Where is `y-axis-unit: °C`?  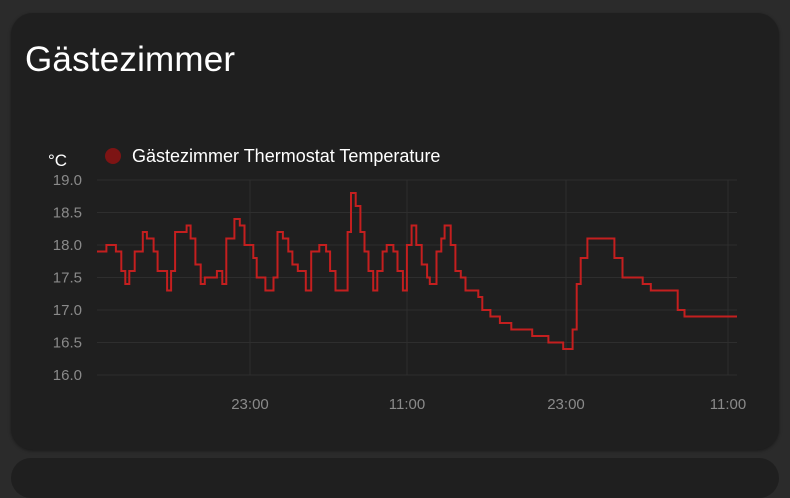
y-axis-unit: °C is located at coordinates (57, 160).